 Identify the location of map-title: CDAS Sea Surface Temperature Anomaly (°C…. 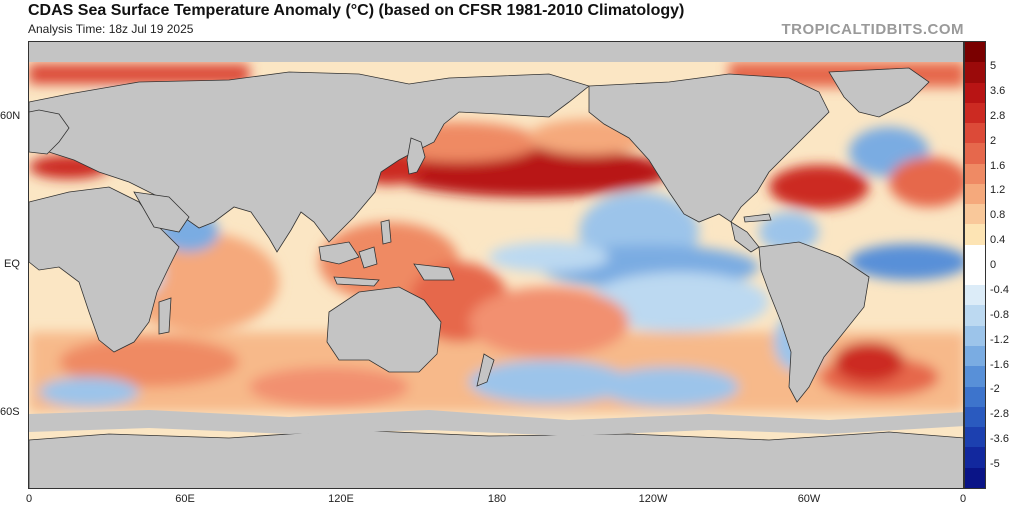
(356, 10).